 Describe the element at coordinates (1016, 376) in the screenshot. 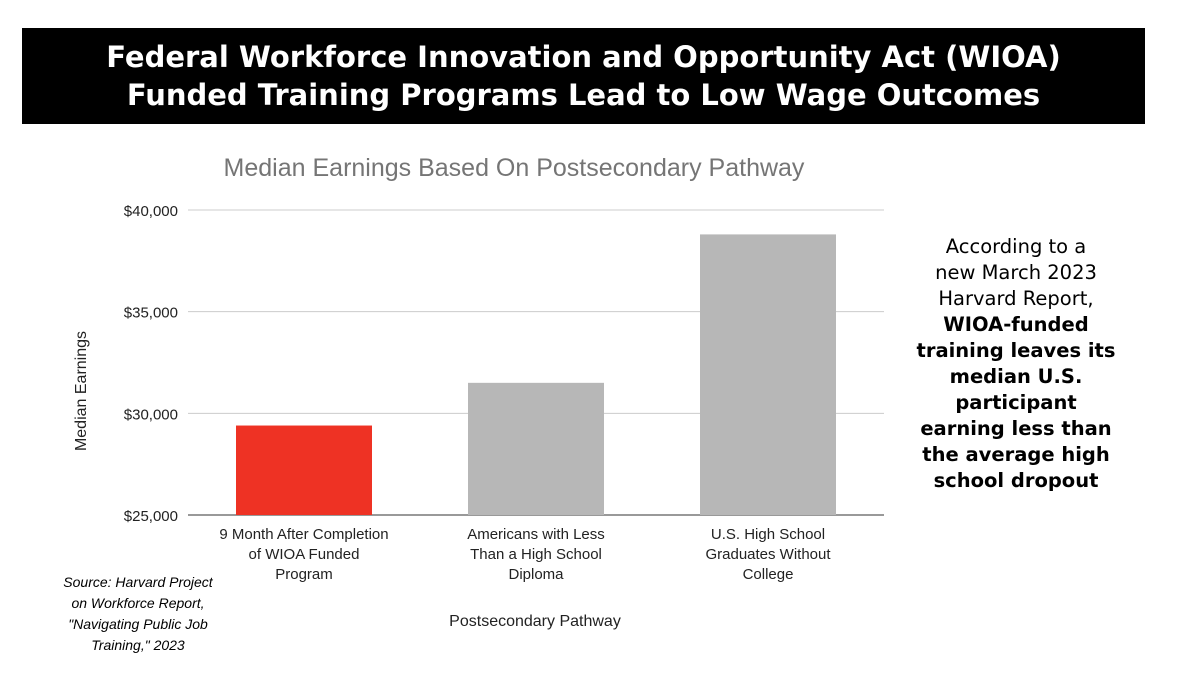

I see `side-note-bold-line: median U.S.` at that location.